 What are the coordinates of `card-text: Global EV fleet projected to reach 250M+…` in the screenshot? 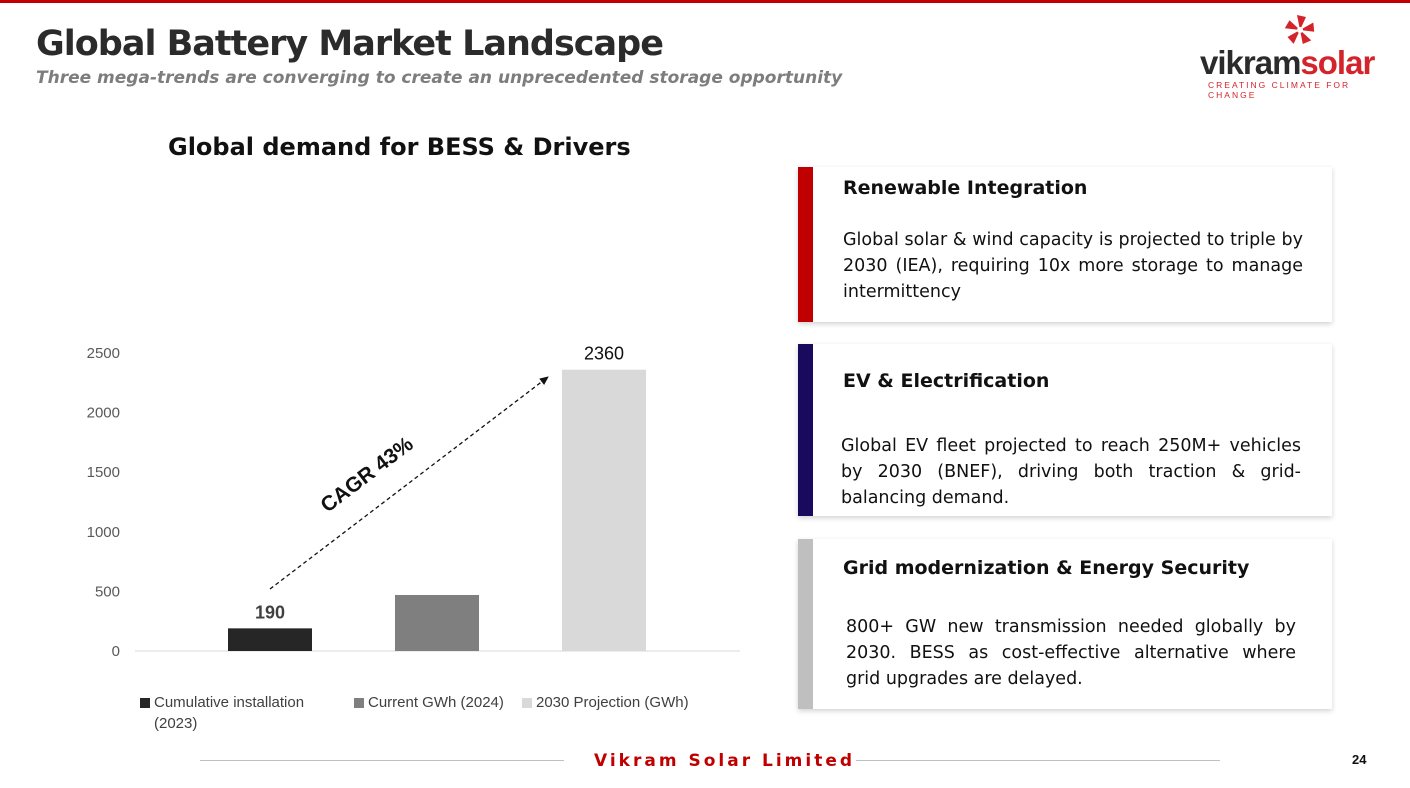 It's located at (1071, 472).